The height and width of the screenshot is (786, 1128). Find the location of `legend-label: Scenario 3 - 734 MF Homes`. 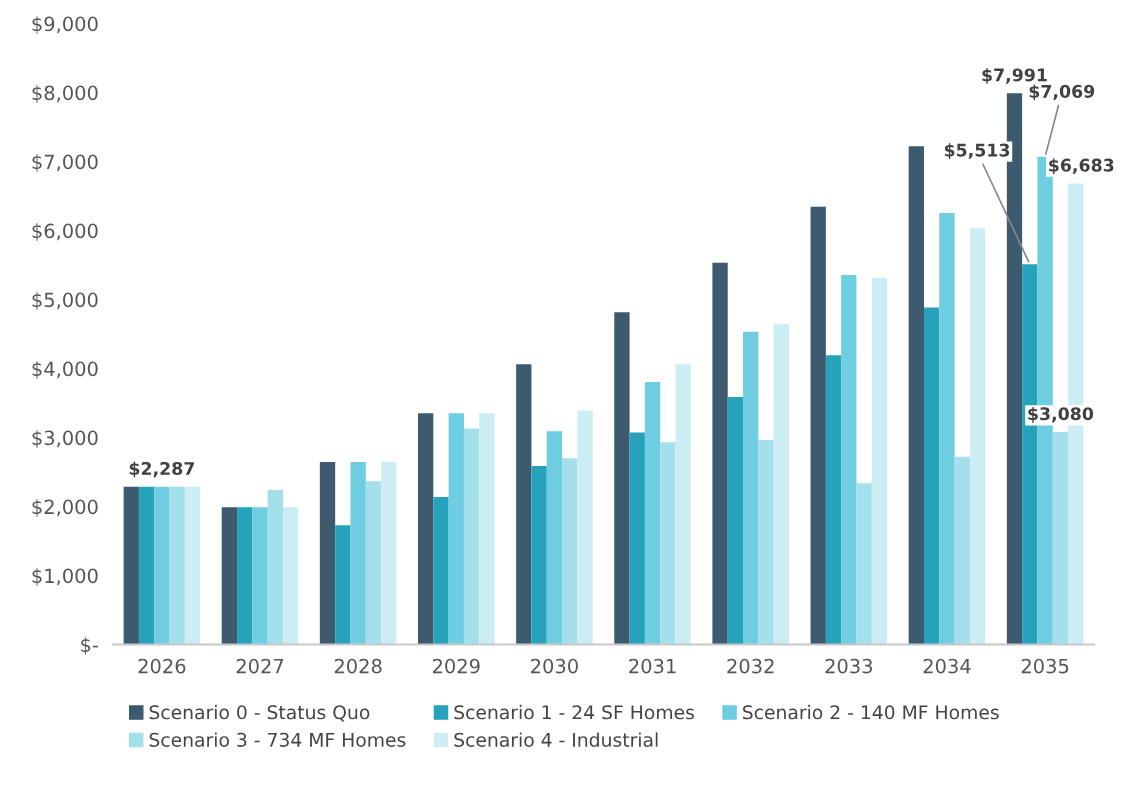

legend-label: Scenario 3 - 734 MF Homes is located at coordinates (277, 739).